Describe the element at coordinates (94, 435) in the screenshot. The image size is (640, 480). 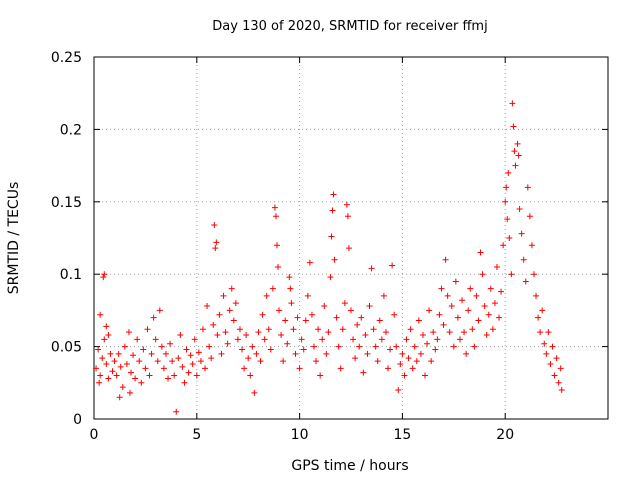
I see `x-tick-label: 0` at that location.